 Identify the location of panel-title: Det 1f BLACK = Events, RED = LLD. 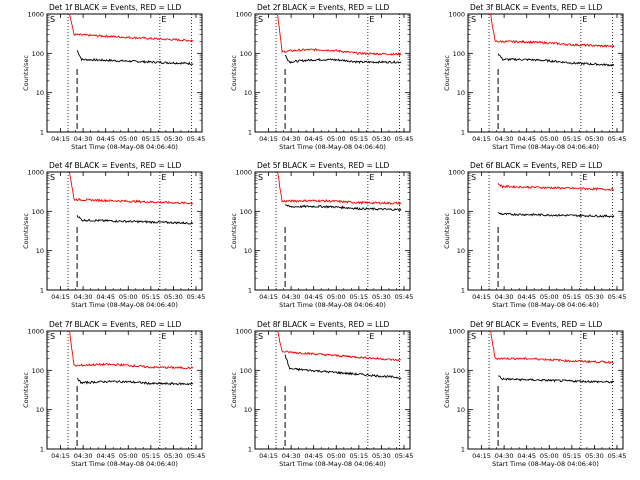
(115, 7).